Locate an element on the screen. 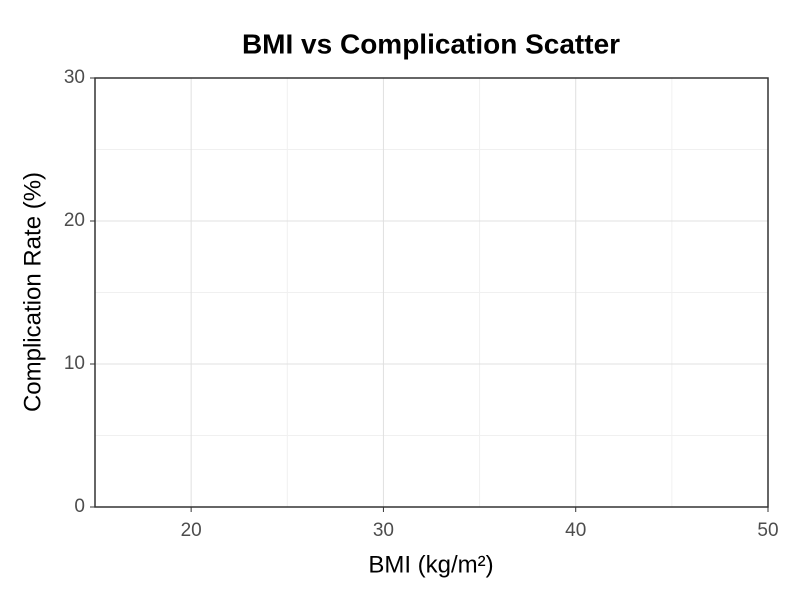 The height and width of the screenshot is (600, 800). x-tick-label: 40 is located at coordinates (575, 530).